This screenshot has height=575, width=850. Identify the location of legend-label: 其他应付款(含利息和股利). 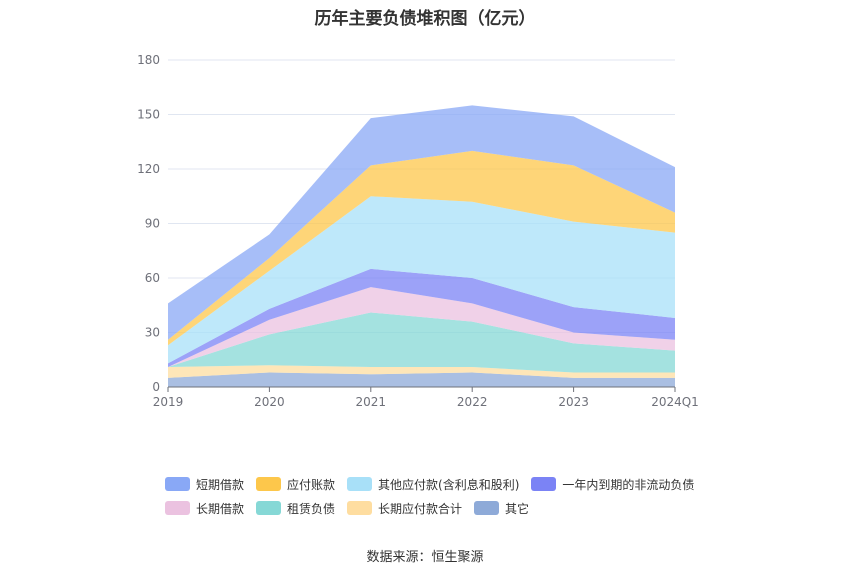
(449, 484).